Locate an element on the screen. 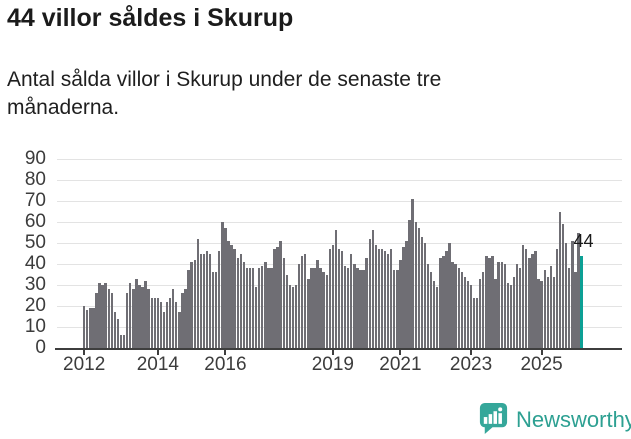  y-tick-label: 0 is located at coordinates (40, 347).